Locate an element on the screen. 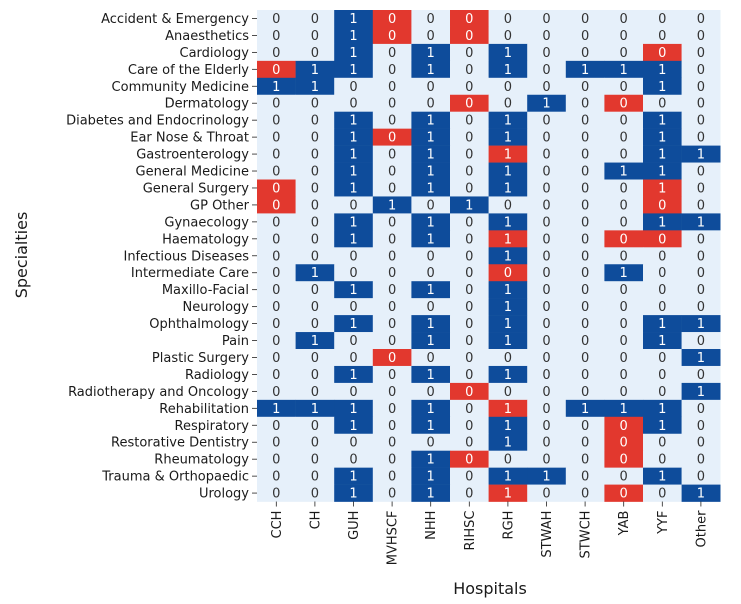 This screenshot has height=604, width=741. y-tick-label: Radiotherapy and Oncology is located at coordinates (158, 392).